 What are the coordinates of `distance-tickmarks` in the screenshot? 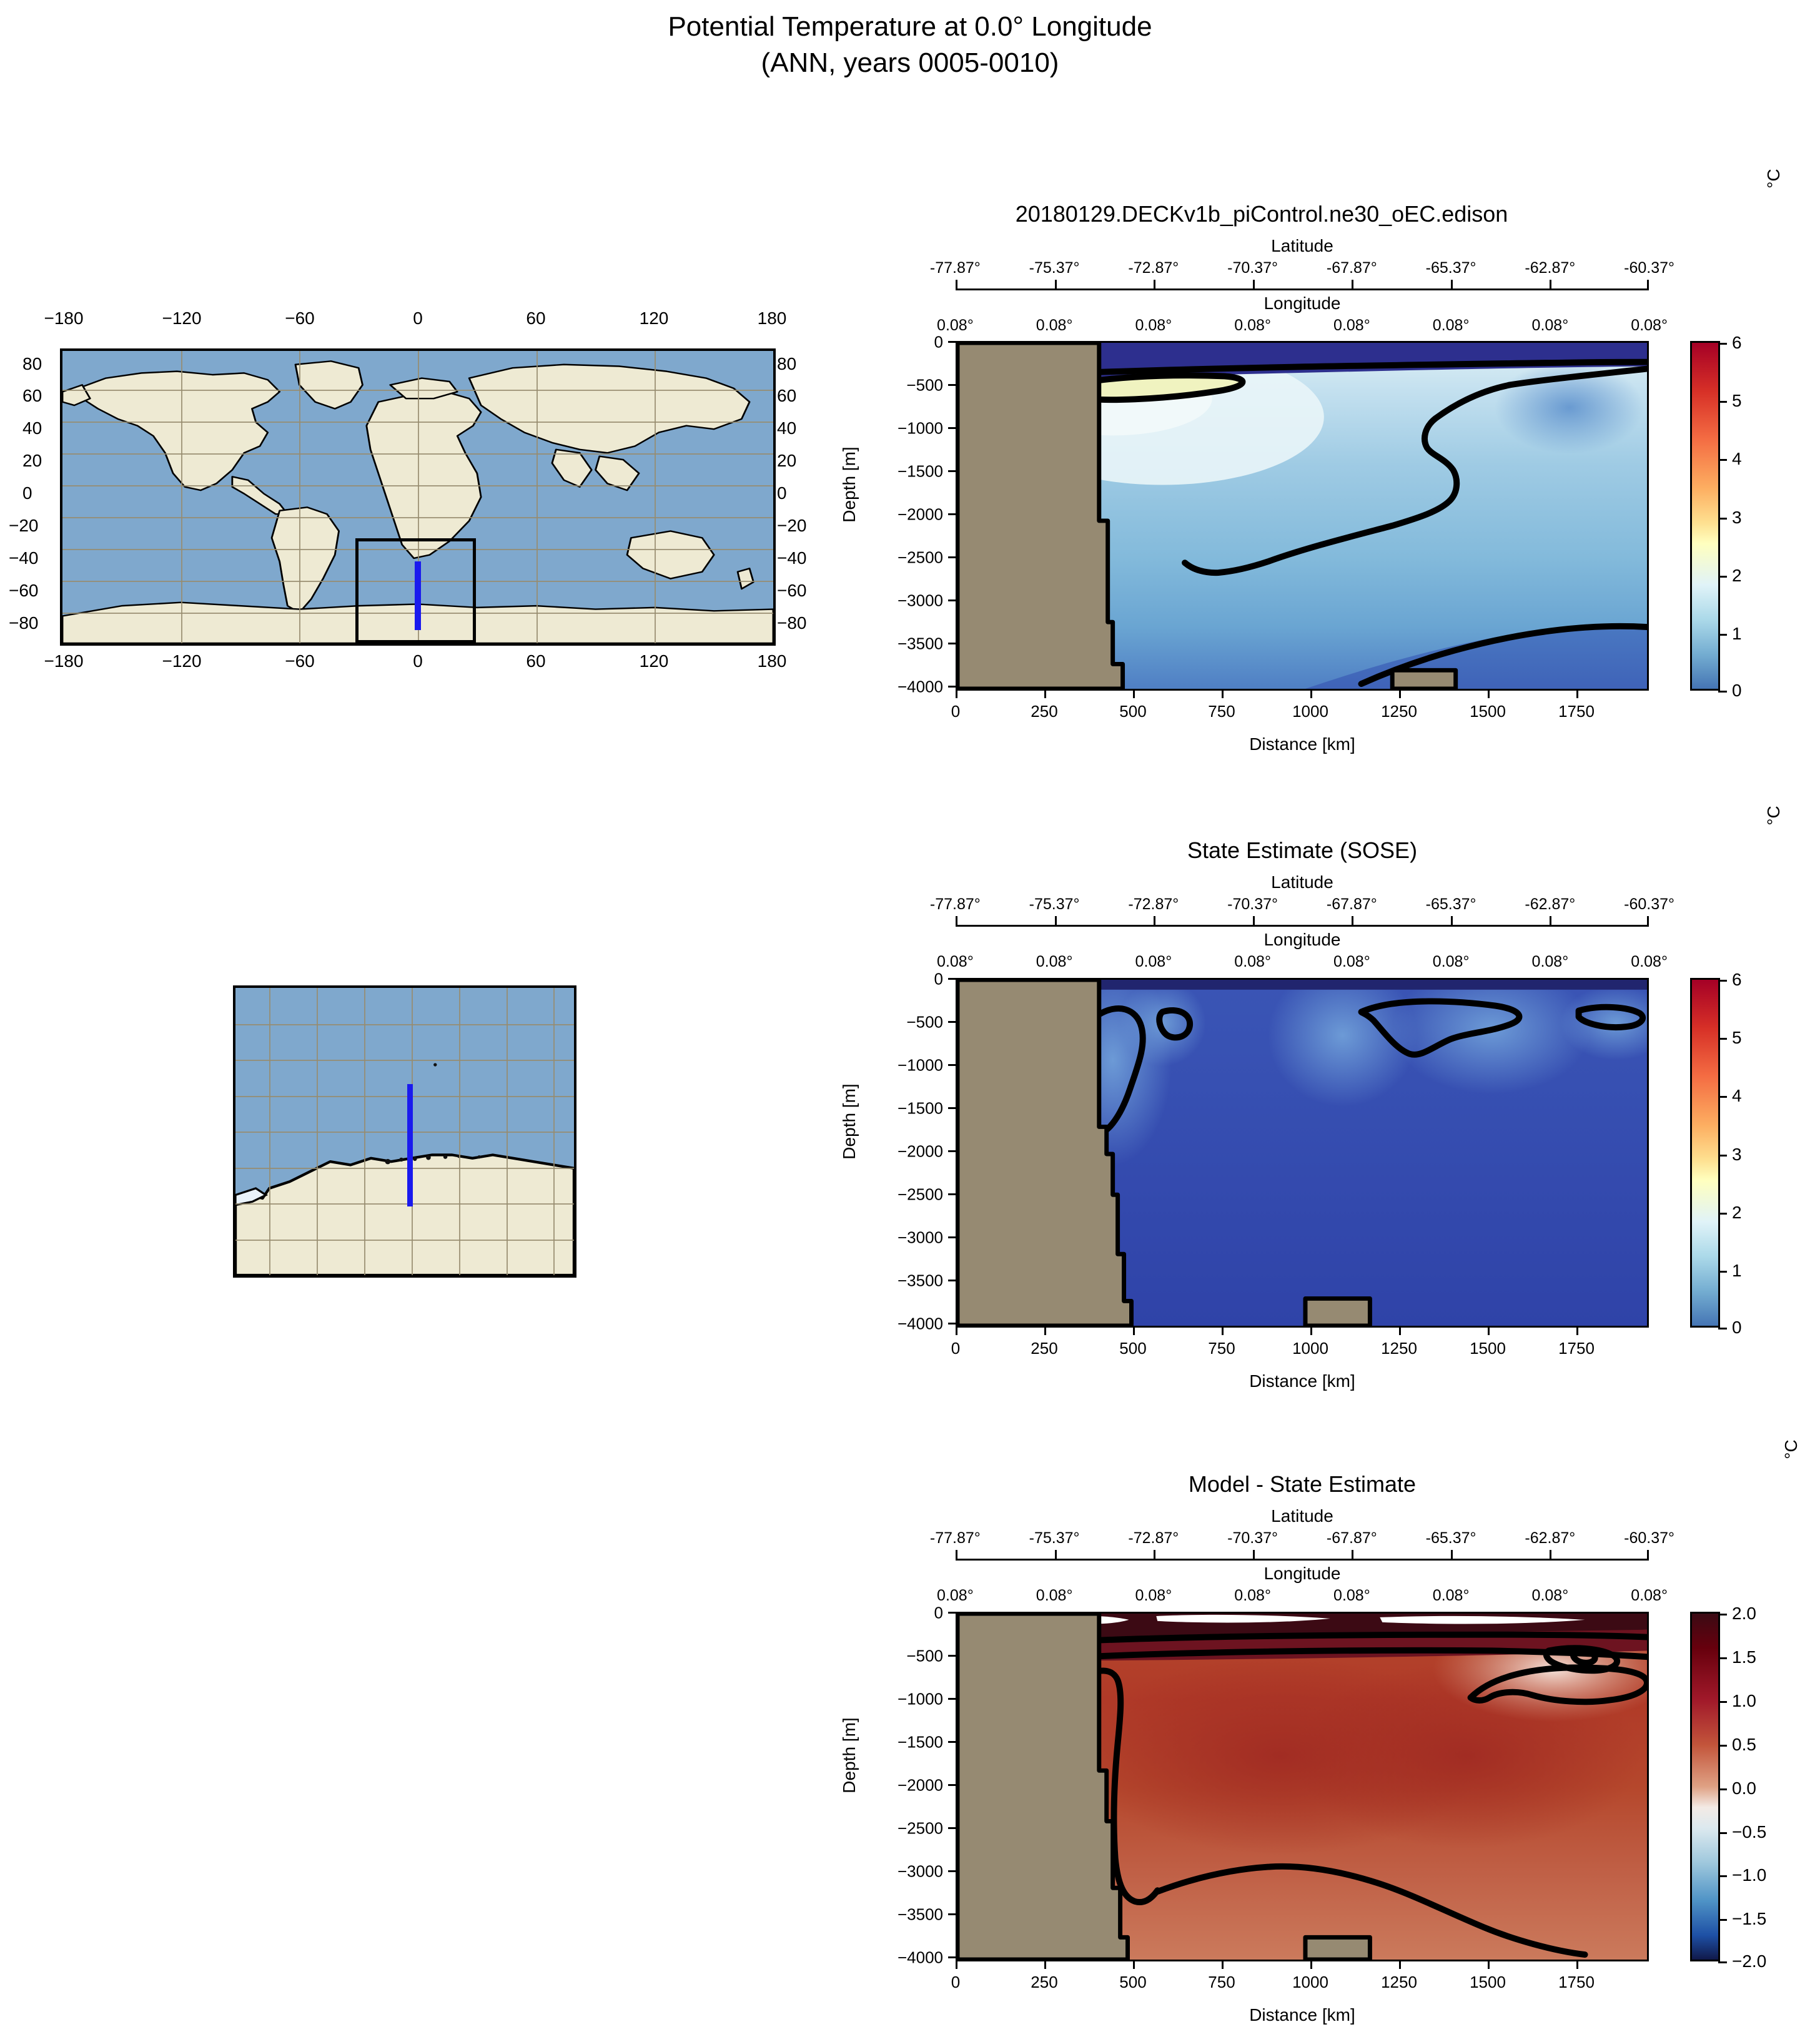 It's located at (1302, 1966).